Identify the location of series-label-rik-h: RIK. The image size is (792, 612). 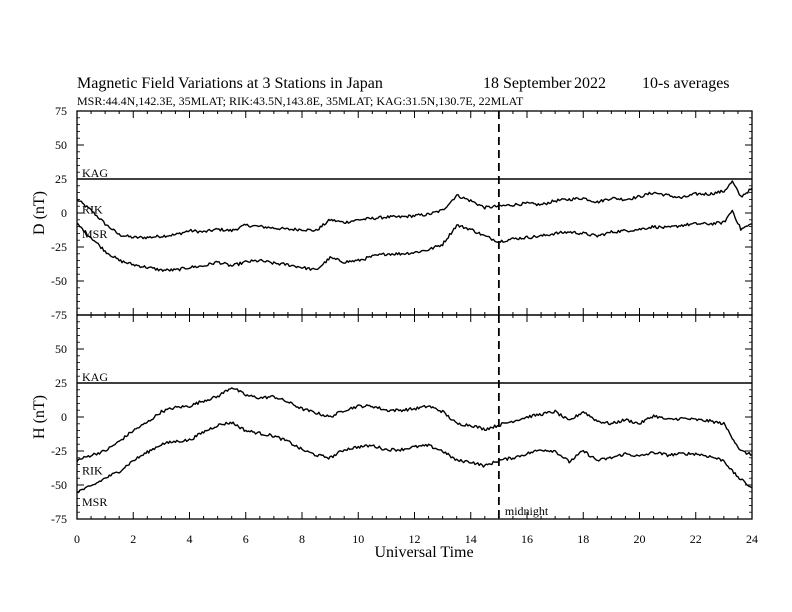
(92, 471).